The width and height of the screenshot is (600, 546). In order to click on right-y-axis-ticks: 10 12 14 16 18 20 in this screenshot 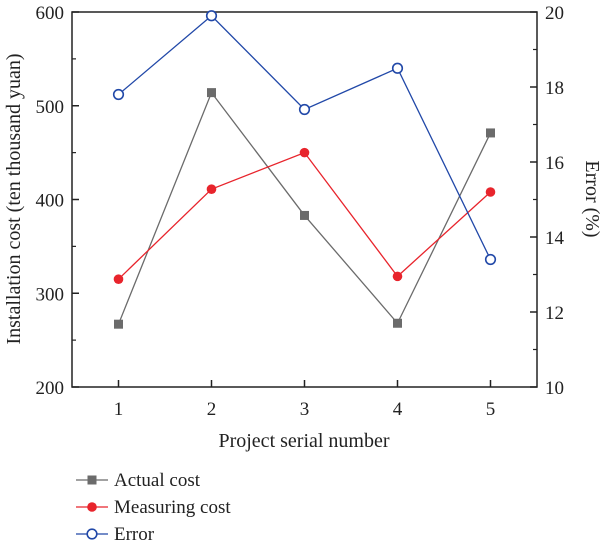, I will do `click(547, 201)`.